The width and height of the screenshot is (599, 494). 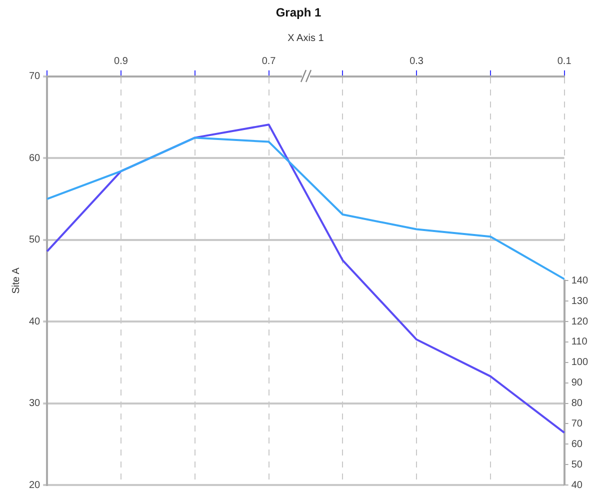 What do you see at coordinates (417, 62) in the screenshot?
I see `x-tick-label: 0.3` at bounding box center [417, 62].